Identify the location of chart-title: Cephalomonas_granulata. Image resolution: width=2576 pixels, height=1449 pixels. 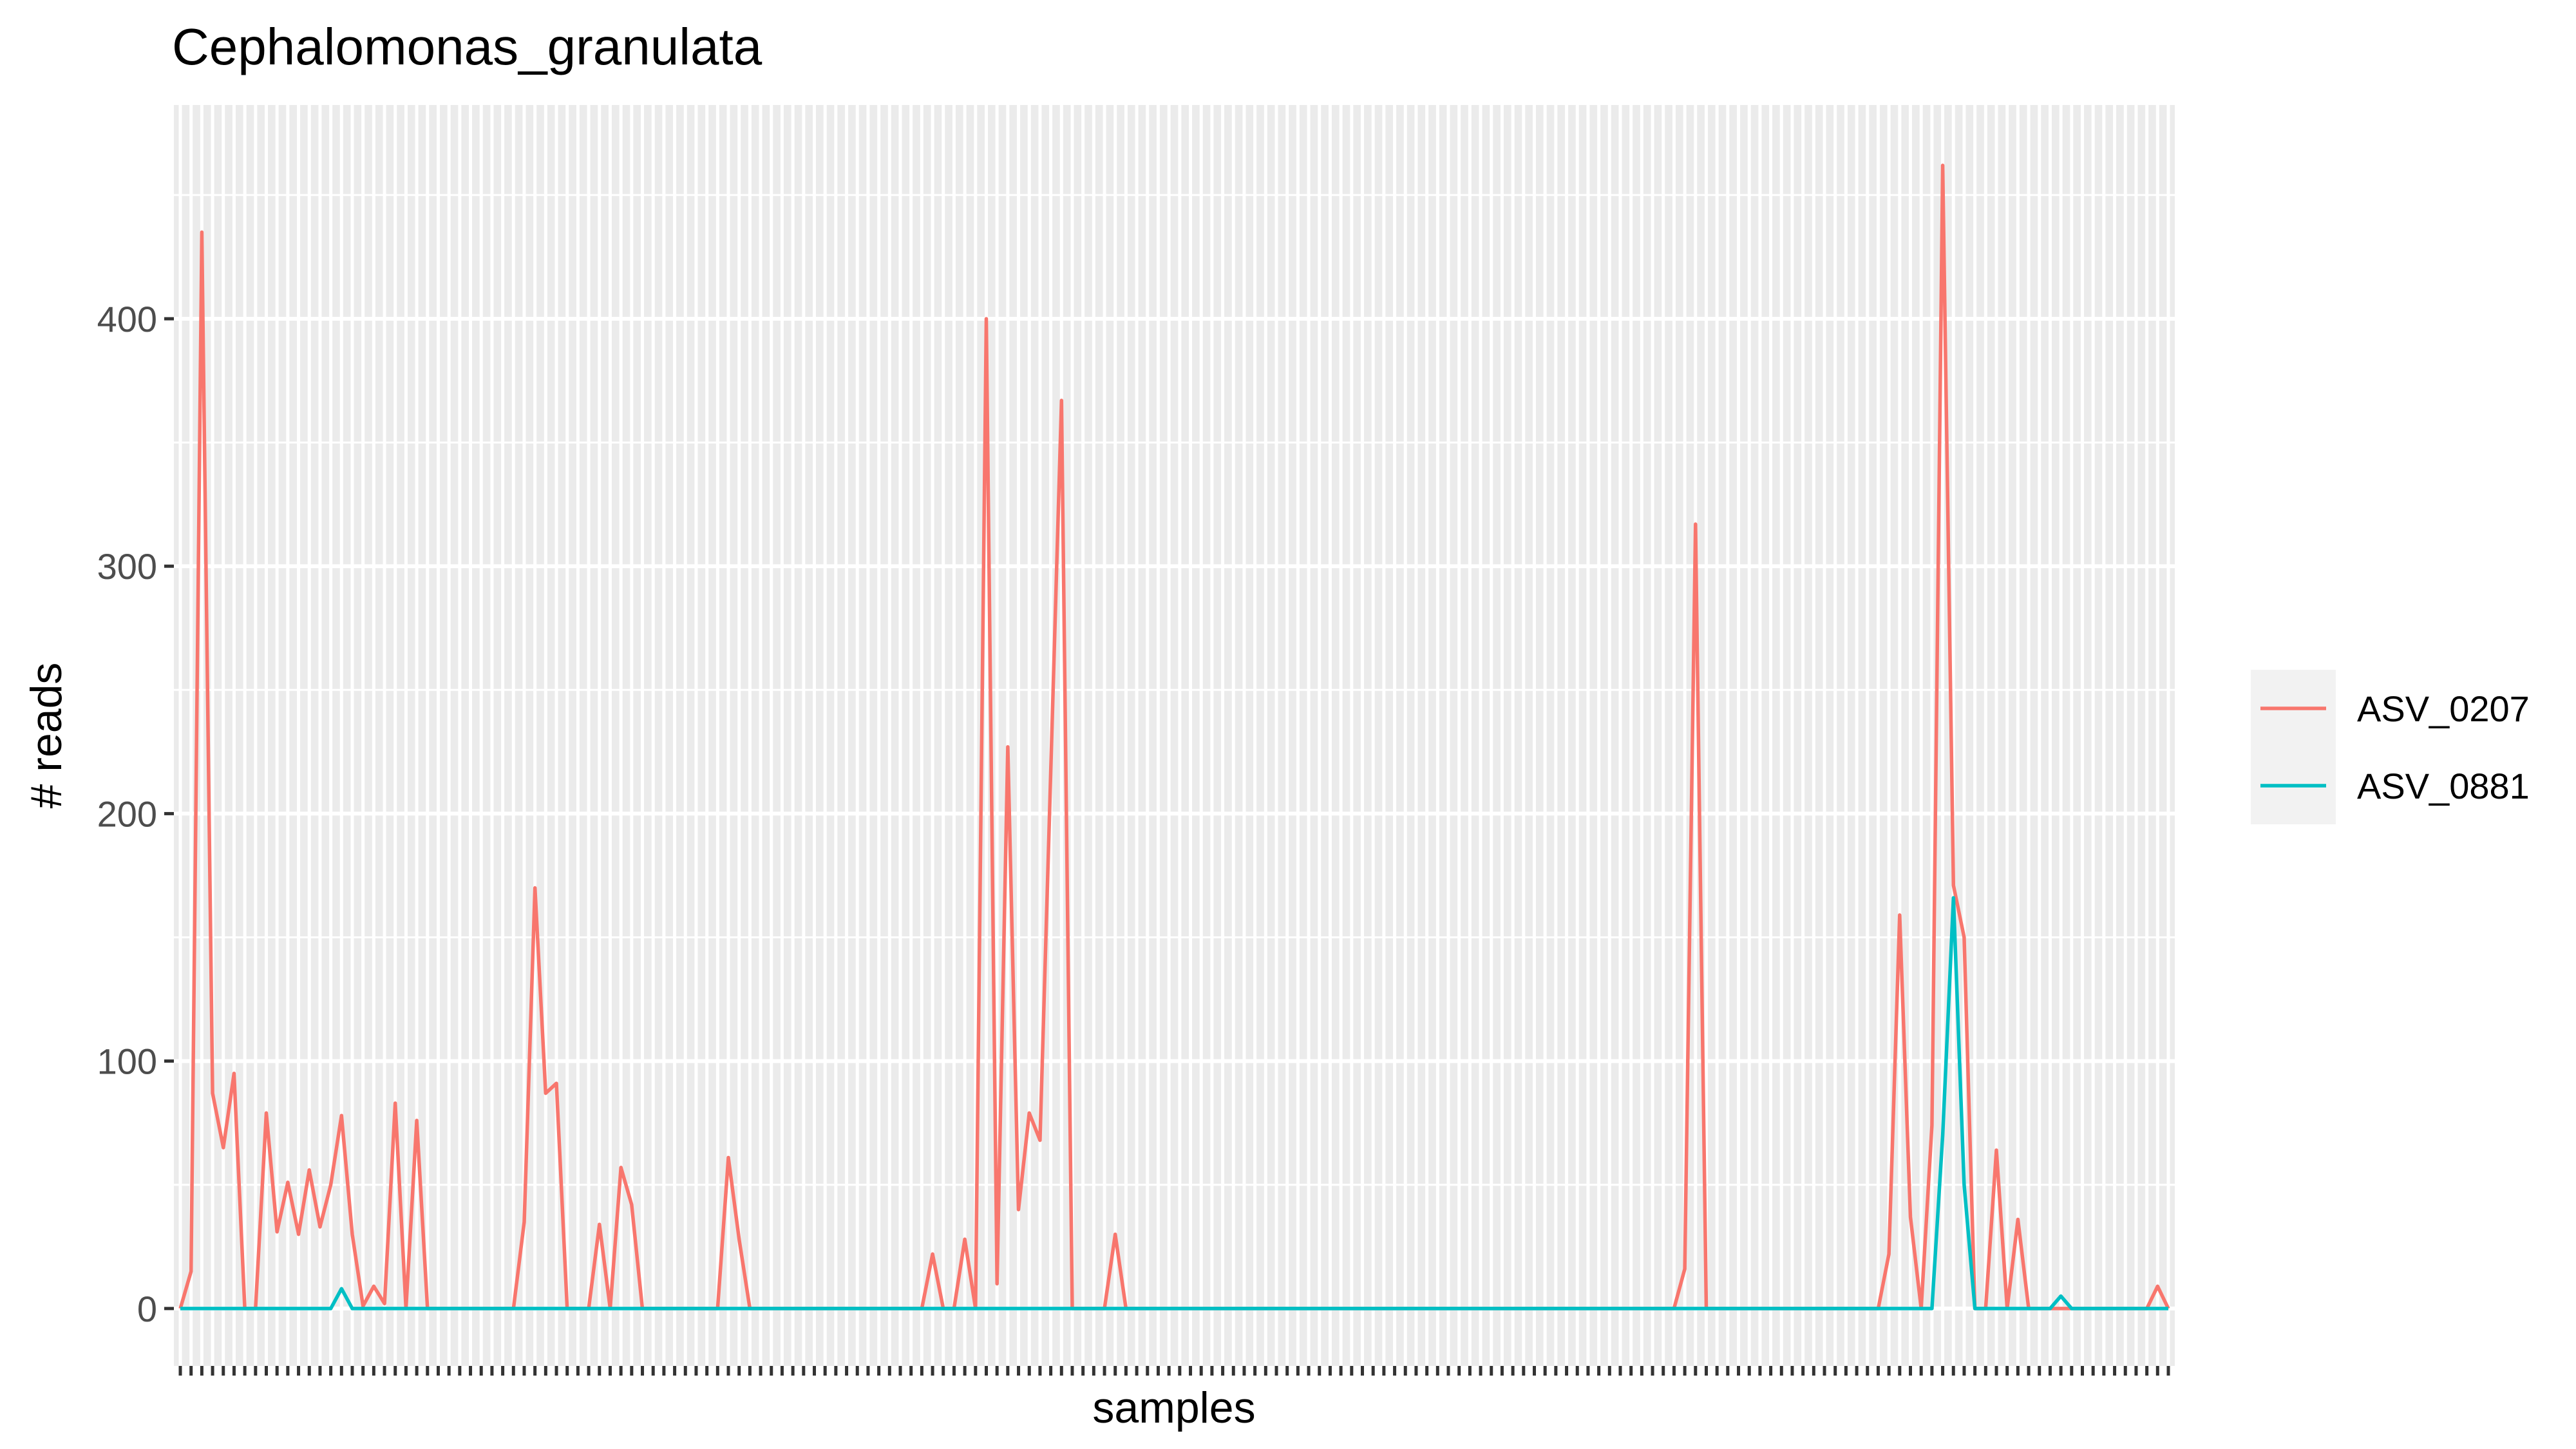
(467, 46).